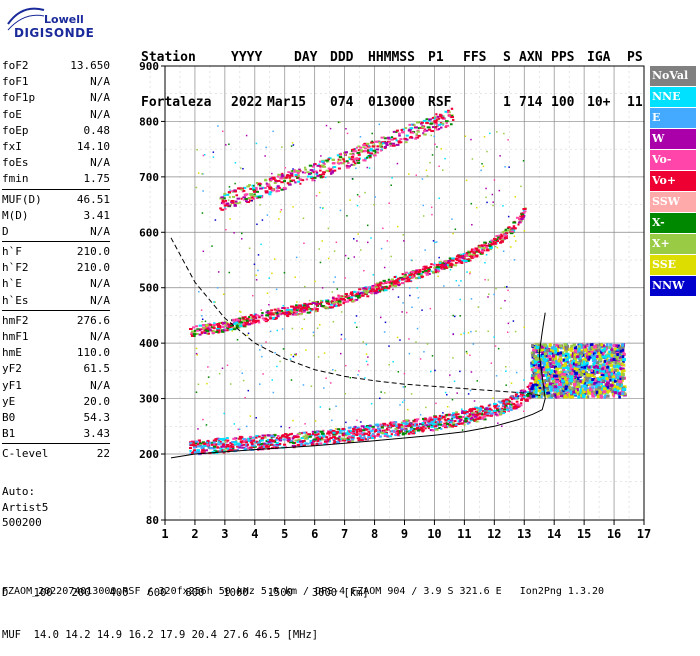 This screenshot has height=656, width=700. Describe the element at coordinates (100, 163) in the screenshot. I see `param-value: N/A` at that location.